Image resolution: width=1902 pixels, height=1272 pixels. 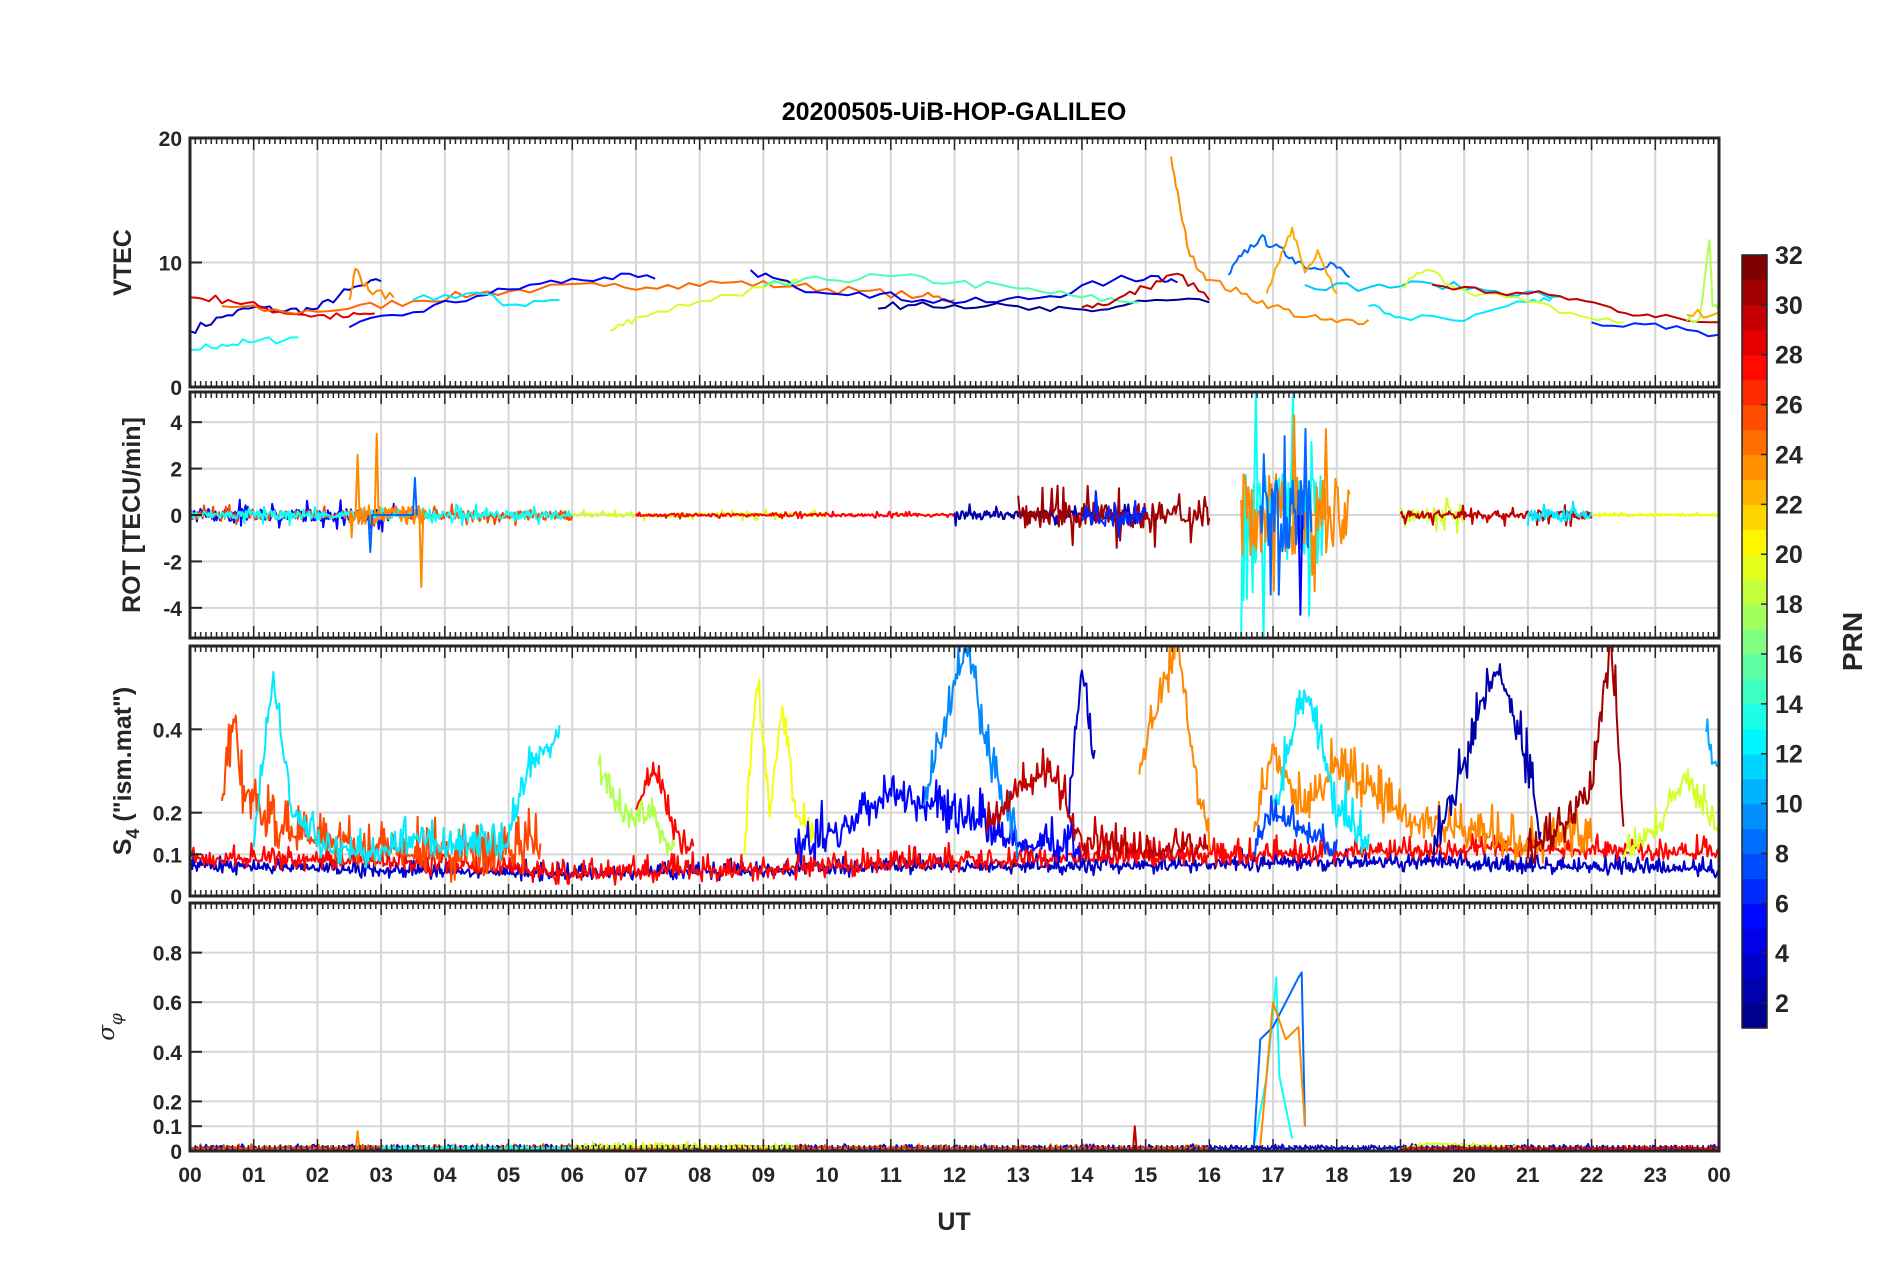 What do you see at coordinates (123, 262) in the screenshot?
I see `vtec-y-axis-label: VTEC` at bounding box center [123, 262].